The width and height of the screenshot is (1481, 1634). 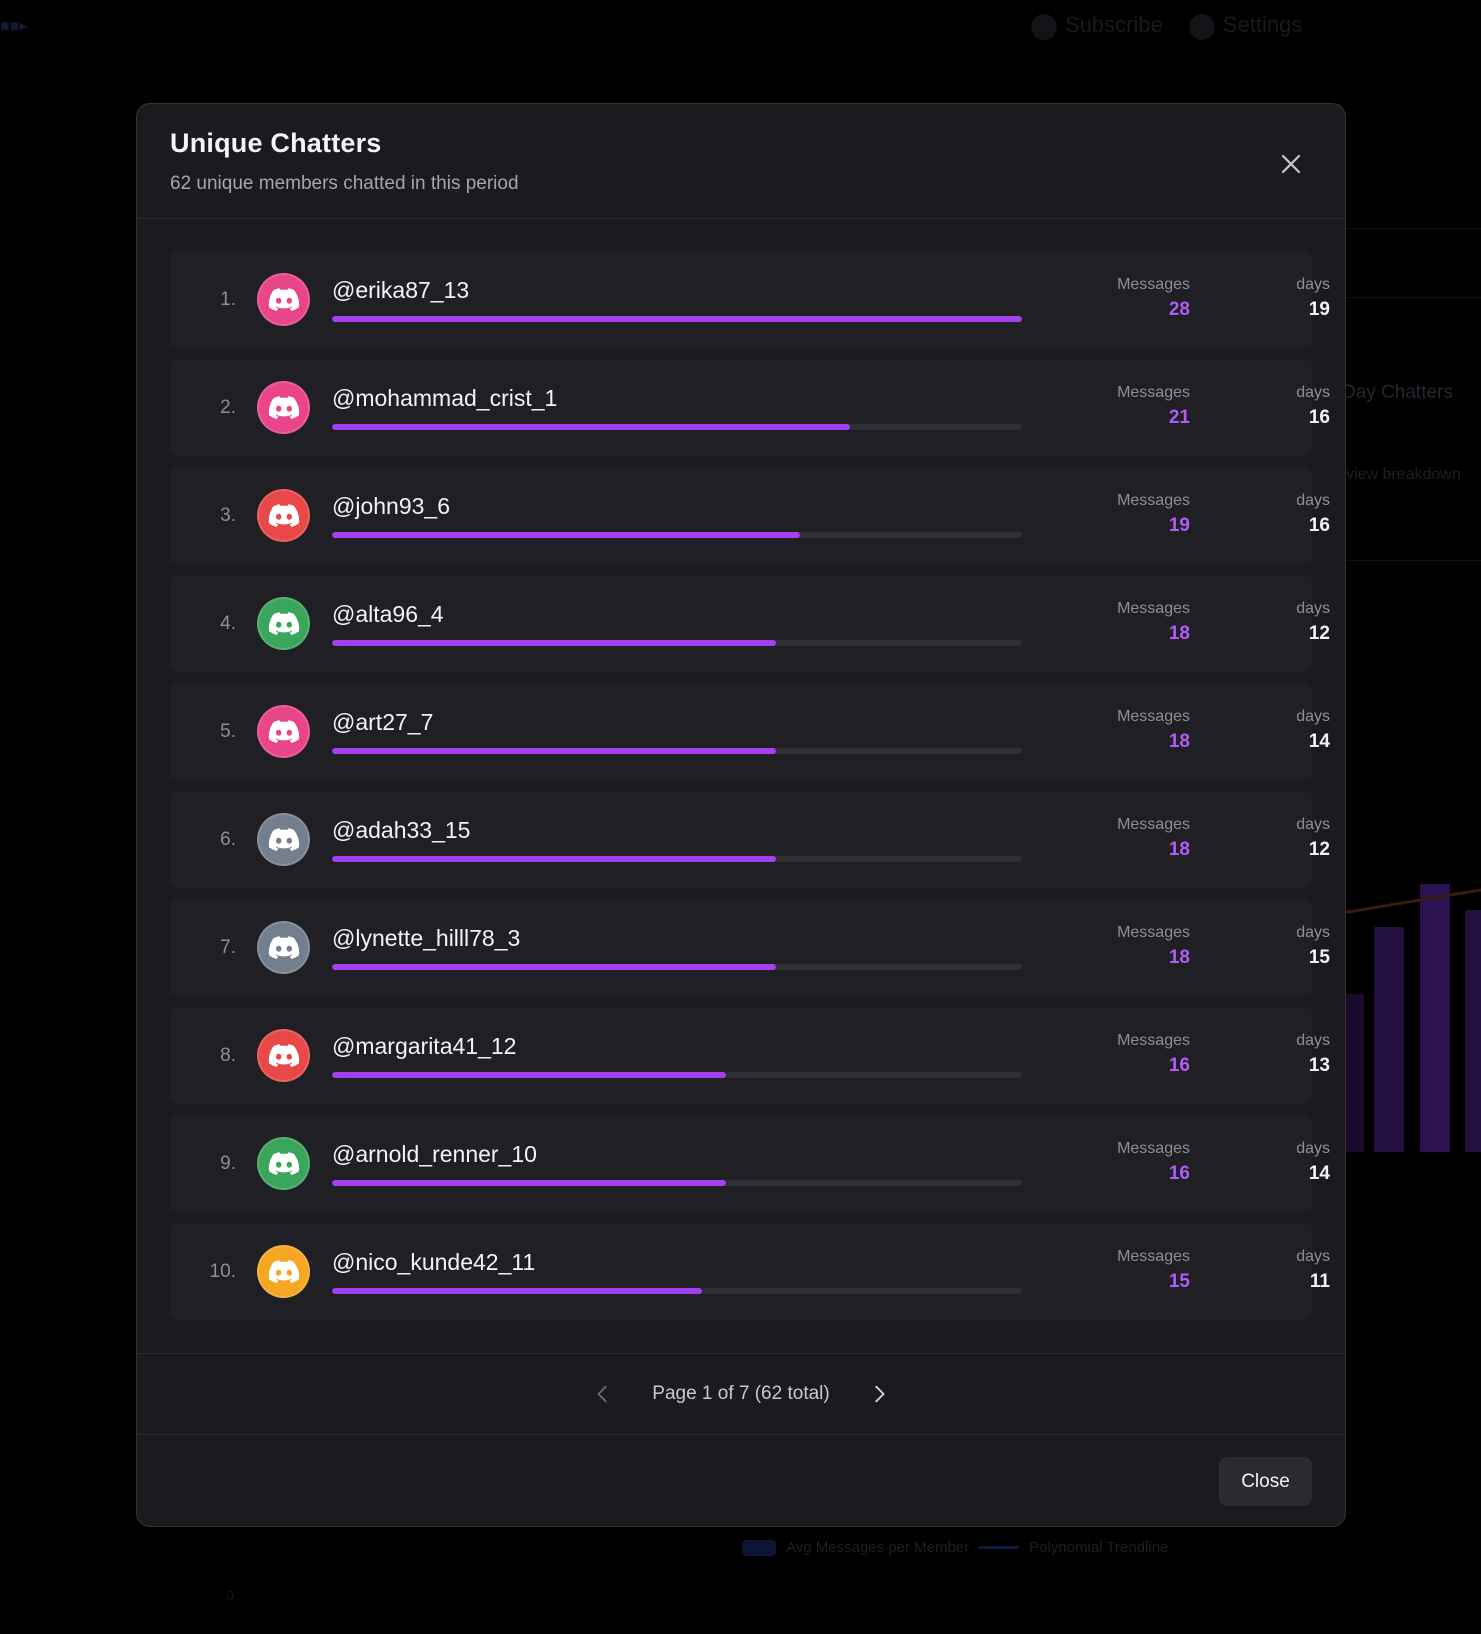 What do you see at coordinates (603, 1394) in the screenshot?
I see `chevron-left-icon` at bounding box center [603, 1394].